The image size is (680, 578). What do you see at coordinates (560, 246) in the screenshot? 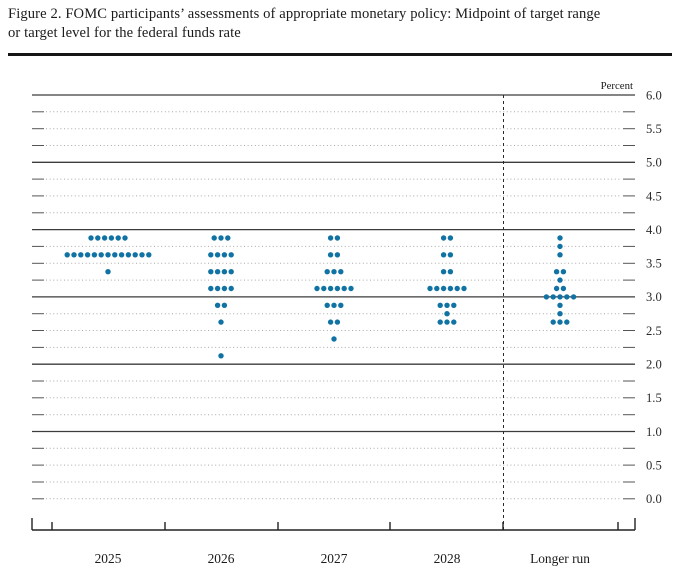
I see `dot-longer-run-3.75` at bounding box center [560, 246].